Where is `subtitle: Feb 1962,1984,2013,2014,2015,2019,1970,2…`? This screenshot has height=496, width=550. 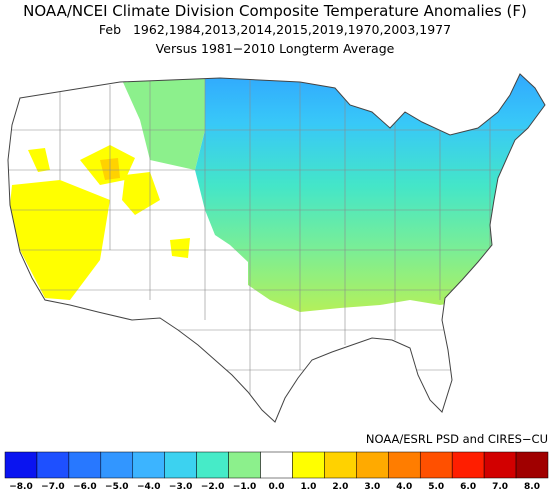
subtitle: Feb 1962,1984,2013,2014,2015,2019,1970,2… is located at coordinates (275, 29).